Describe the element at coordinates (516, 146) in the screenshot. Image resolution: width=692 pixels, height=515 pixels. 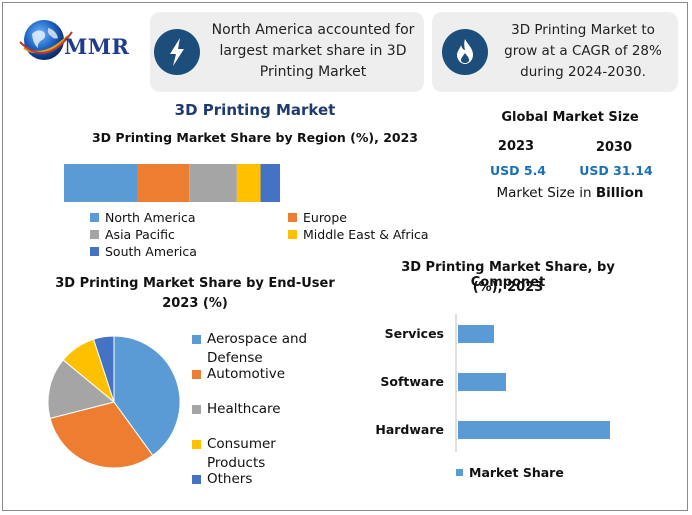
I see `year-2023: 2023` at that location.